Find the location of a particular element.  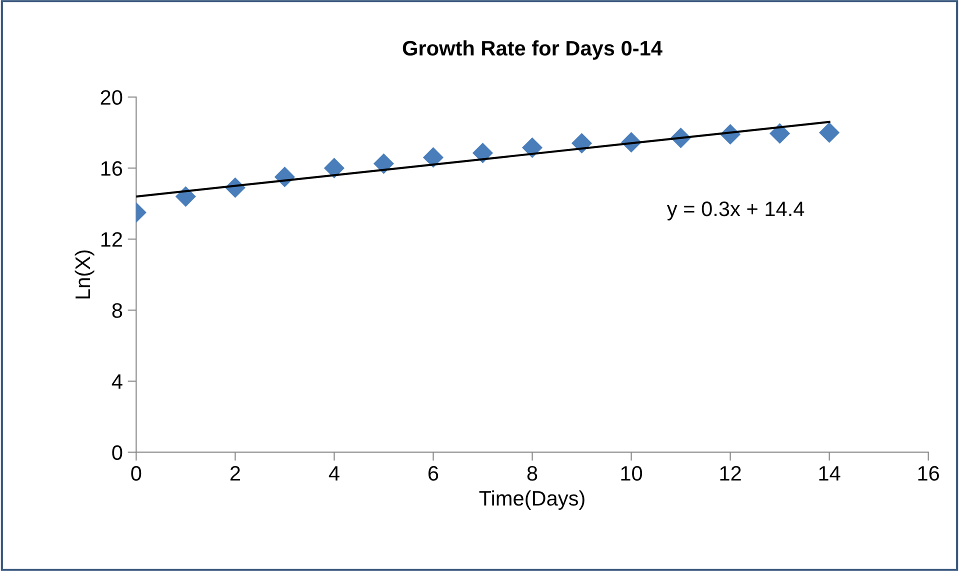

x-tick-label: 4 is located at coordinates (334, 473).